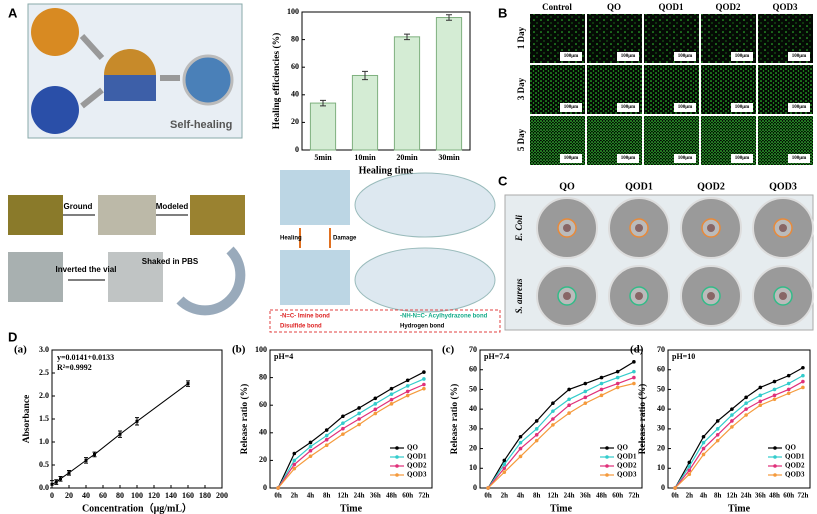 The image size is (817, 514). Describe the element at coordinates (422, 327) in the screenshot. I see `legend-entry: Hydrogen bond` at that location.